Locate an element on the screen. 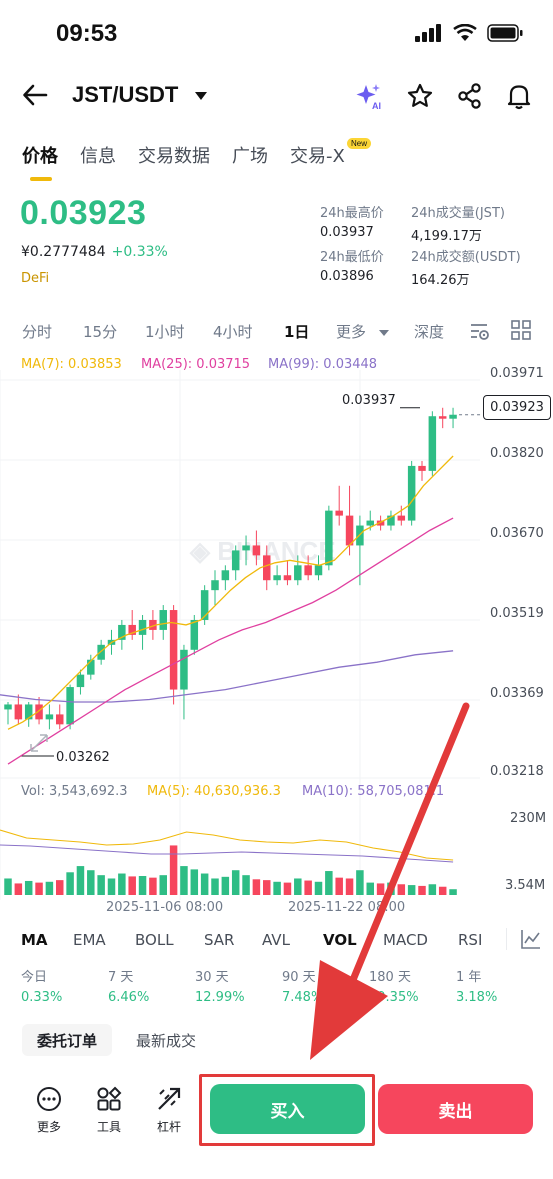  tab-trade-x: 交易-X is located at coordinates (317, 156).